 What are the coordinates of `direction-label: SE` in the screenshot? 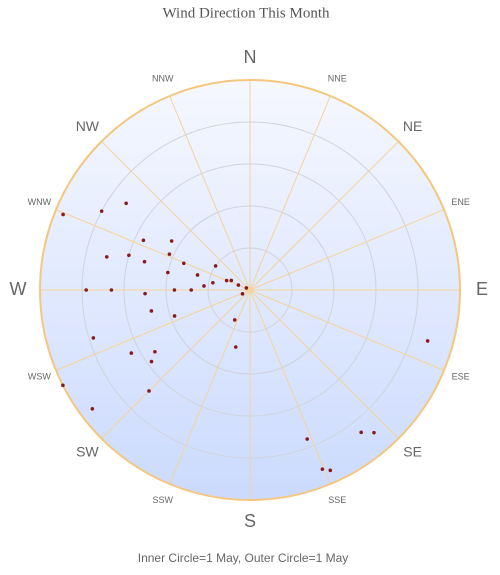 It's located at (412, 451).